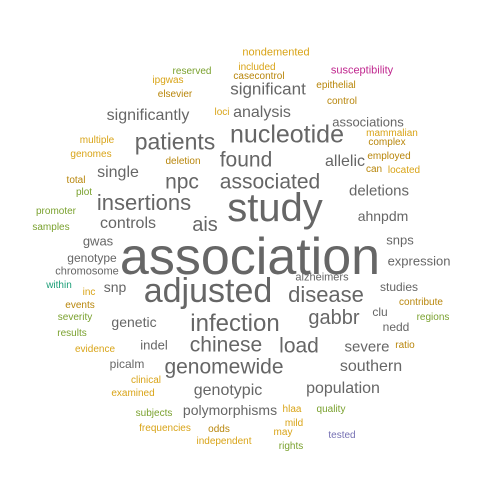 The image size is (504, 504). What do you see at coordinates (92, 258) in the screenshot?
I see `cloud-word-genotype: genotype` at bounding box center [92, 258].